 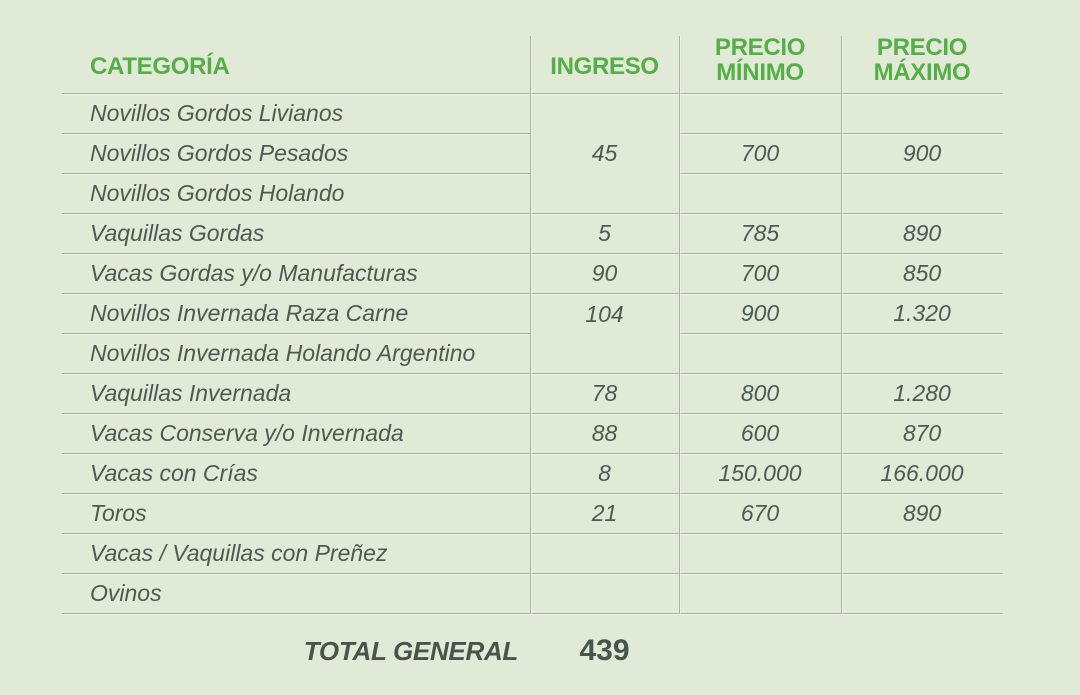 I want to click on precio-maximo-cell: 900, so click(x=922, y=154).